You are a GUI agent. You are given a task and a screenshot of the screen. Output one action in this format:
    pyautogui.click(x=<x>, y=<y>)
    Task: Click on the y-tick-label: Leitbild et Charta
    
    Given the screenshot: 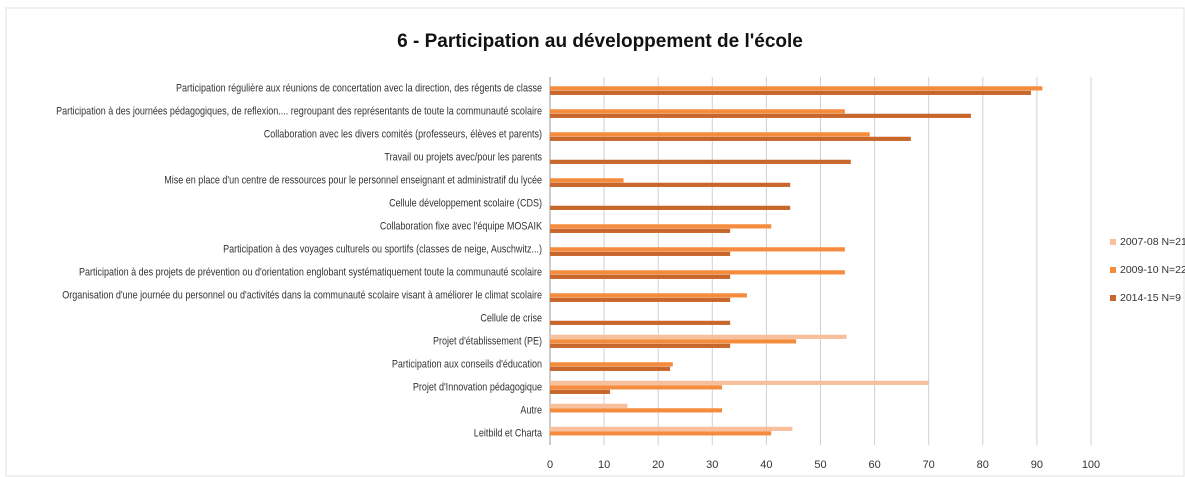 What is the action you would take?
    pyautogui.click(x=508, y=433)
    